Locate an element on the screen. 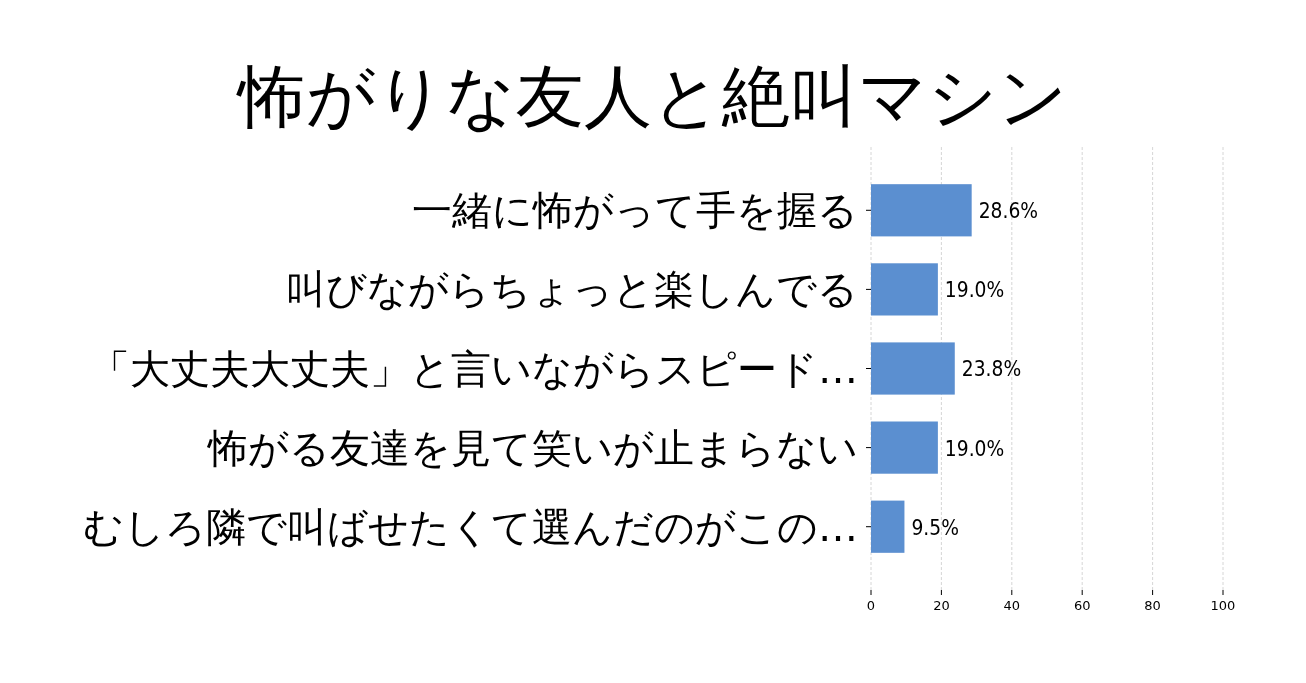  y-tick-label: 一緒に怖がって手を握る is located at coordinates (635, 210).